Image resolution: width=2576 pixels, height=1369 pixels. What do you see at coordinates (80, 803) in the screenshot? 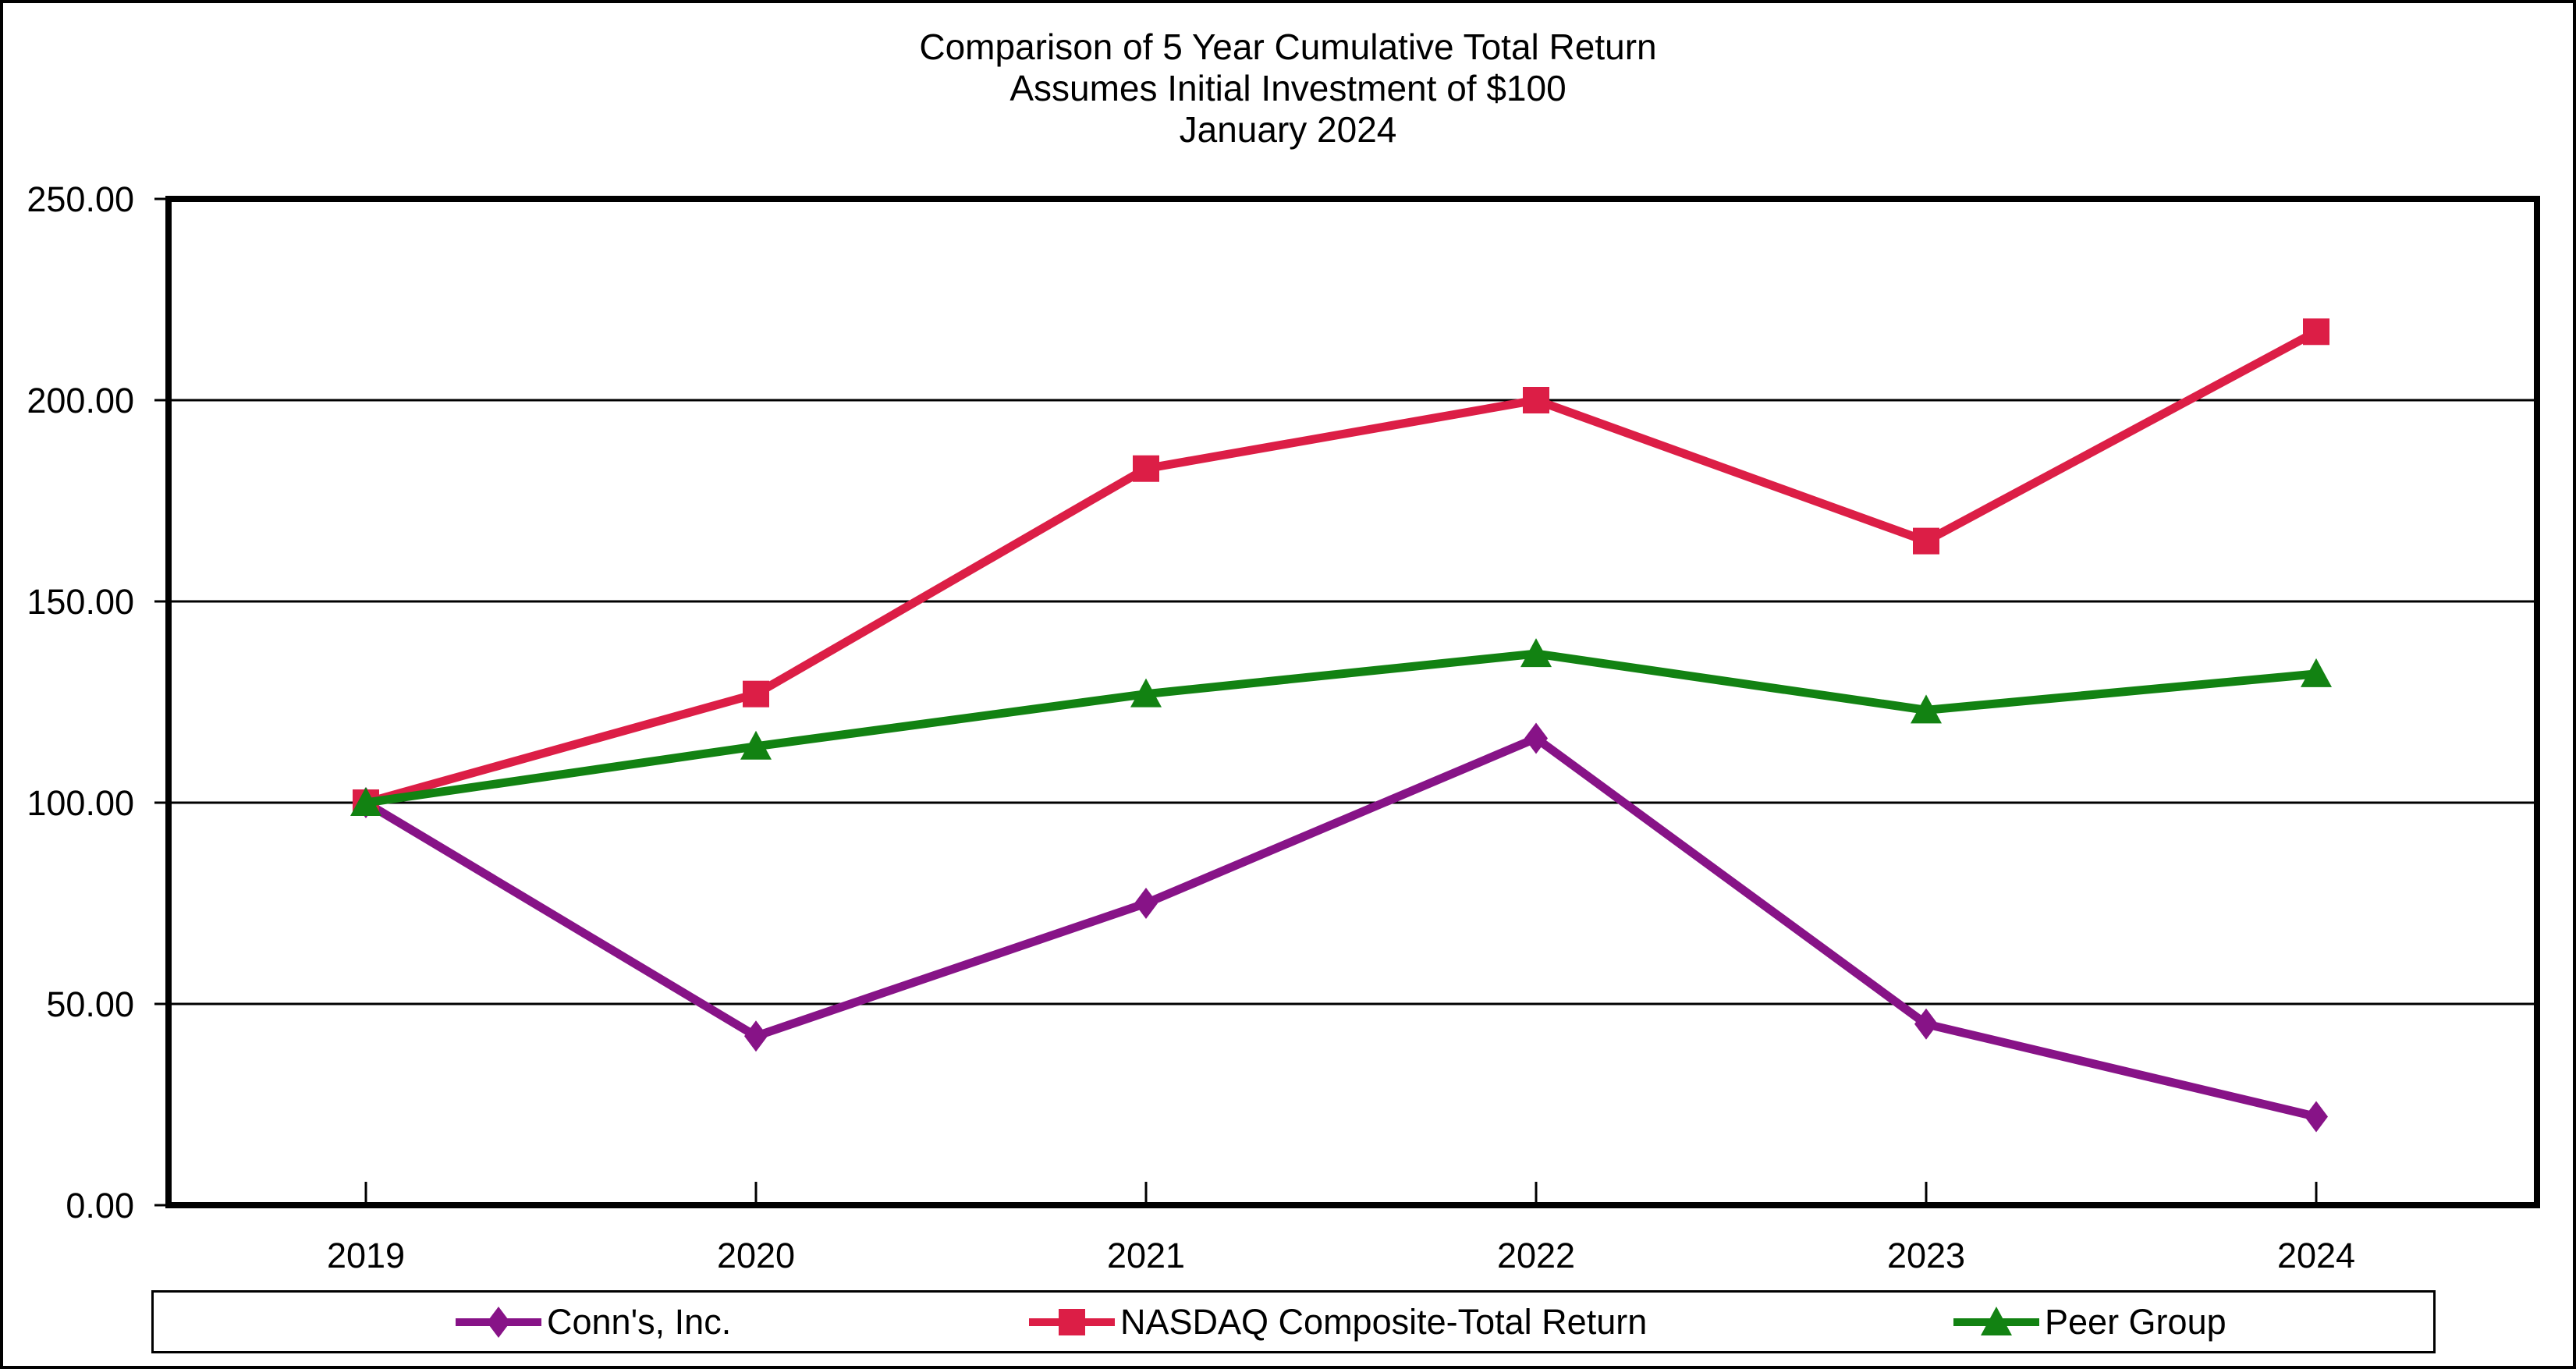
I see `y-axis-label: 100.00` at bounding box center [80, 803].